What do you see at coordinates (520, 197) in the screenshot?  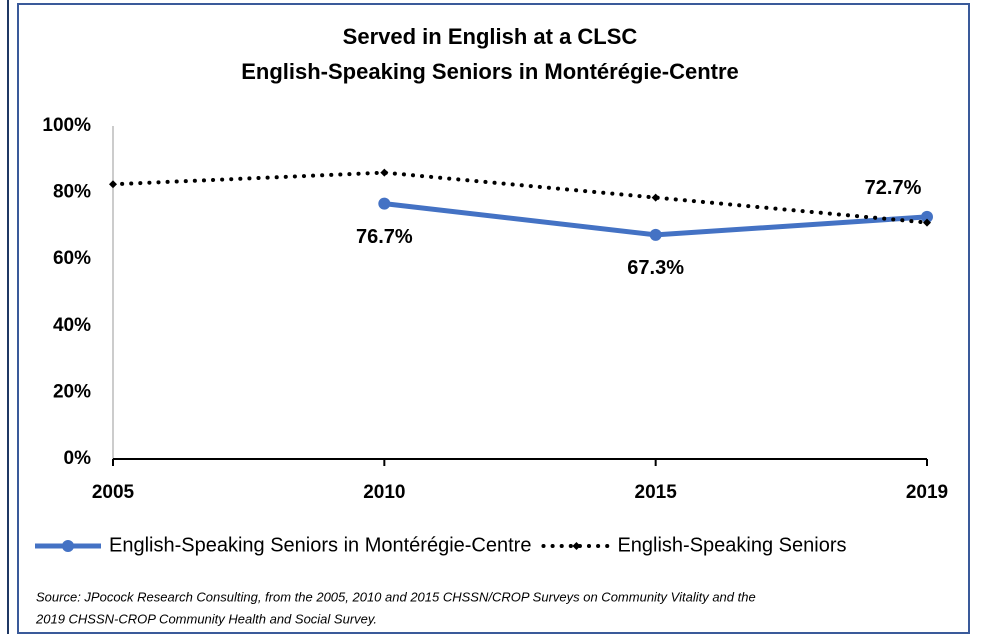 I see `series-line` at bounding box center [520, 197].